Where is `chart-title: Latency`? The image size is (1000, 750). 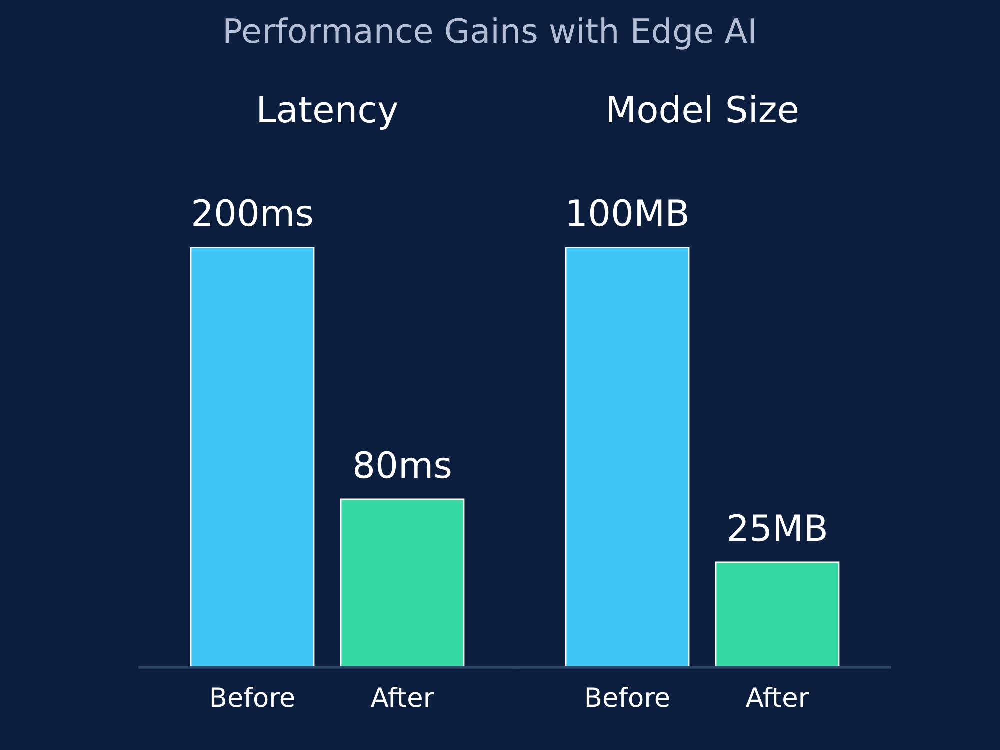 chart-title: Latency is located at coordinates (329, 113).